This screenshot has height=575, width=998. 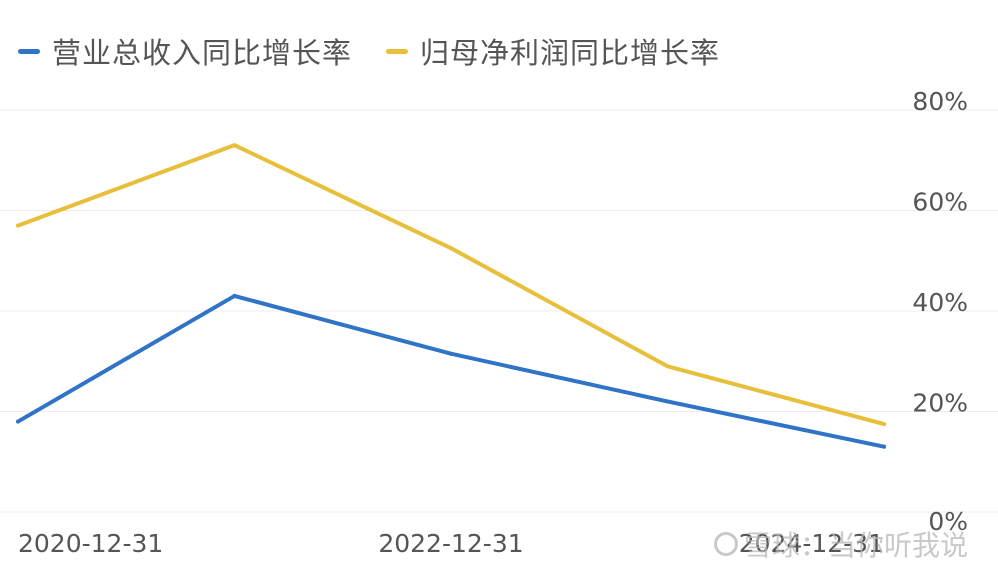 What do you see at coordinates (811, 543) in the screenshot?
I see `x-tick-label: 2024-12-31` at bounding box center [811, 543].